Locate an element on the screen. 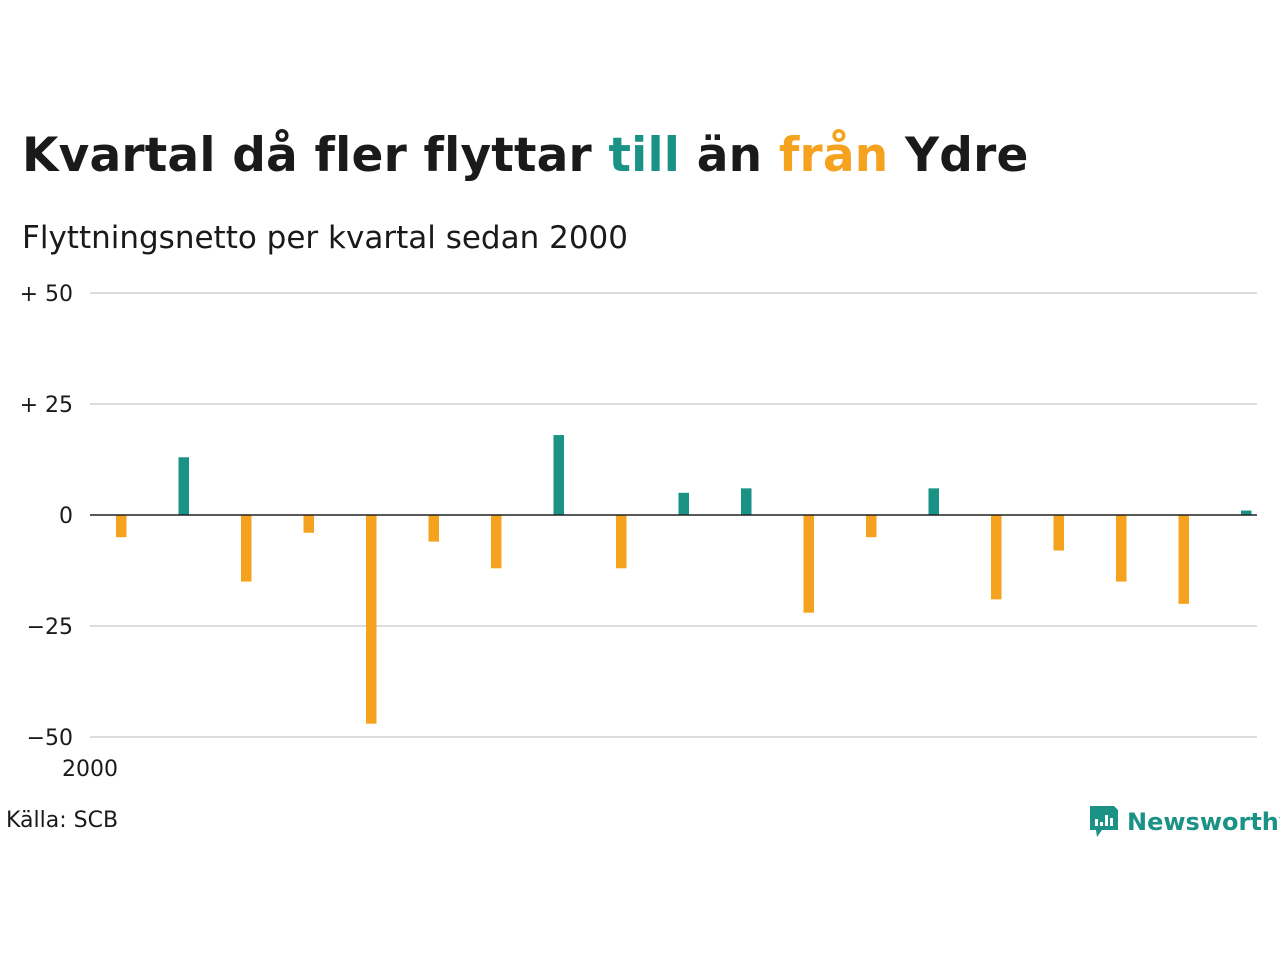  x-tick-label: 2000 is located at coordinates (90, 769).